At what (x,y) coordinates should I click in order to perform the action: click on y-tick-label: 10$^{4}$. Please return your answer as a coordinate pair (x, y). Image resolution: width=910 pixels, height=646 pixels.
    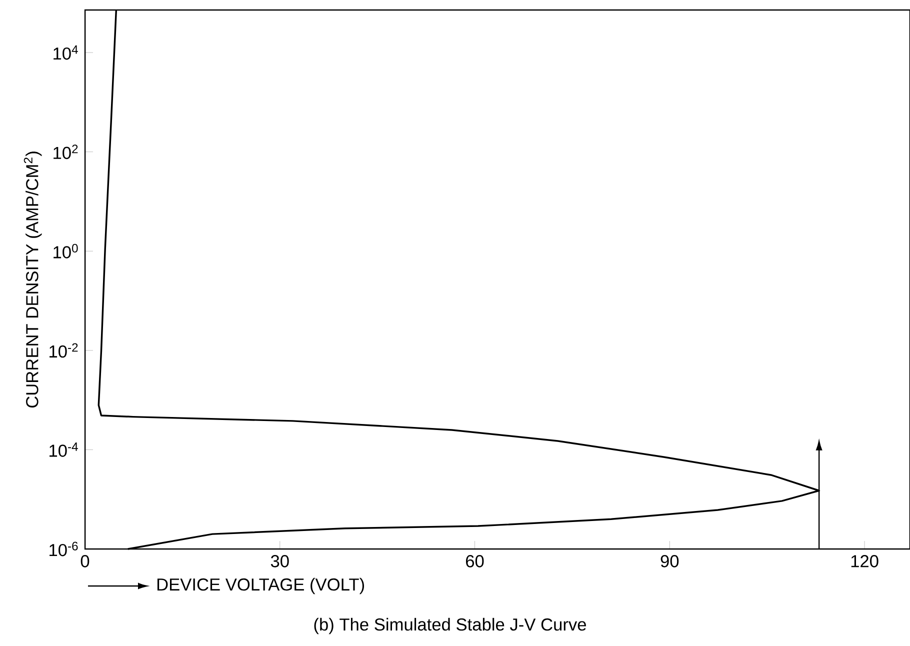
    Looking at the image, I should click on (66, 52).